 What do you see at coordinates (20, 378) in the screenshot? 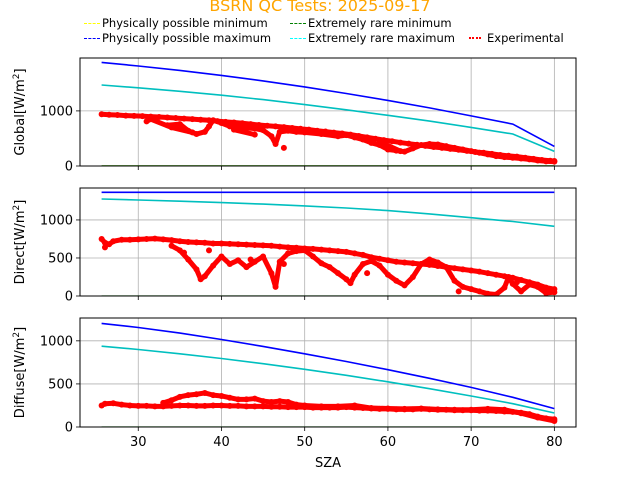
I see `y-label-text: Diffuse[W/m` at bounding box center [20, 378].